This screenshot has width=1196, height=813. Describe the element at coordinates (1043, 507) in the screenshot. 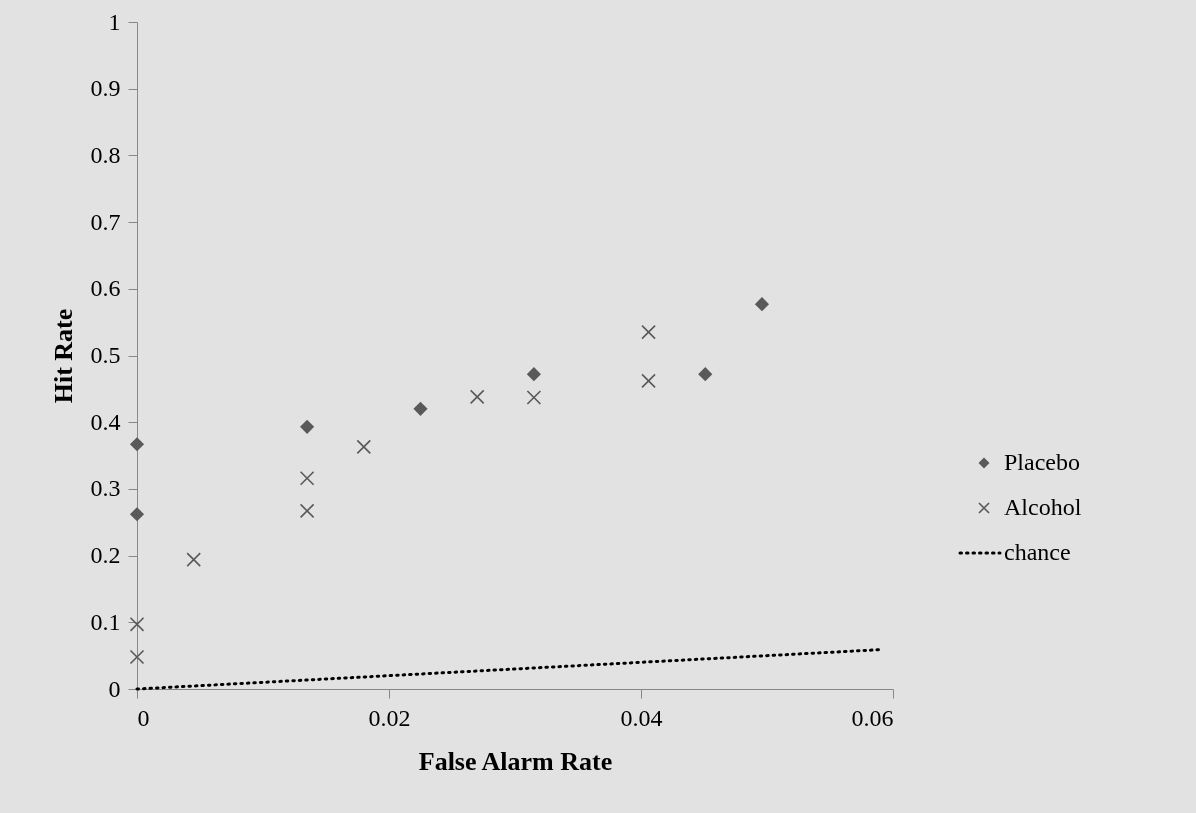

I see `legend-label: Alcohol` at that location.